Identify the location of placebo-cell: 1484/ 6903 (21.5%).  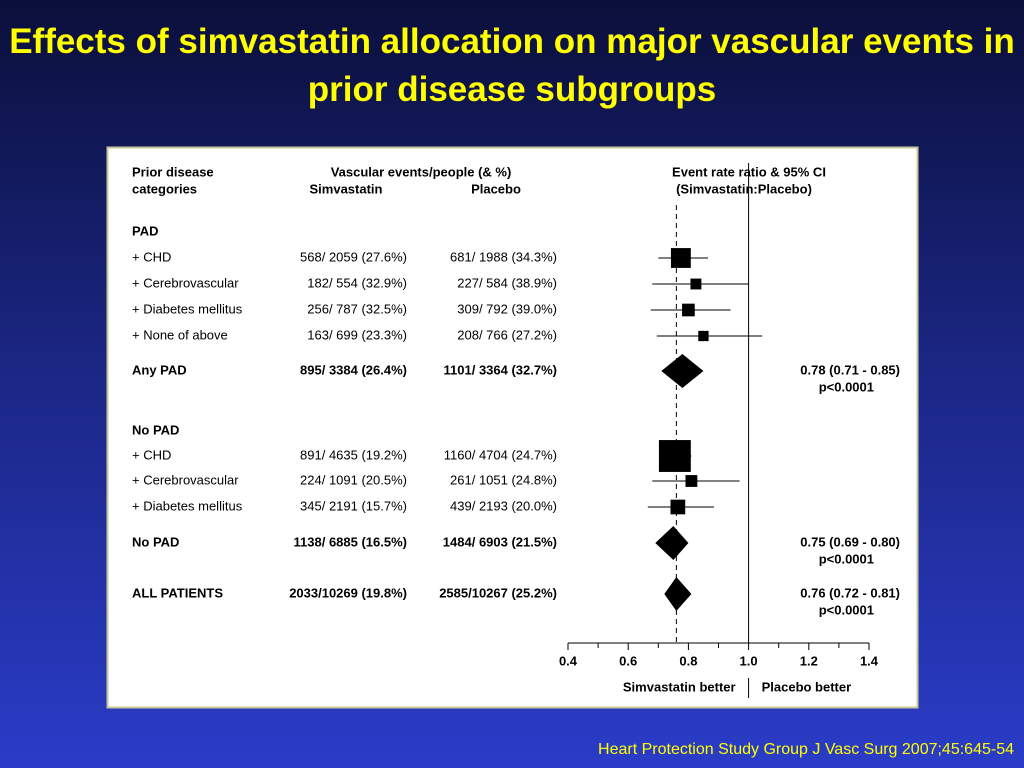
(500, 541).